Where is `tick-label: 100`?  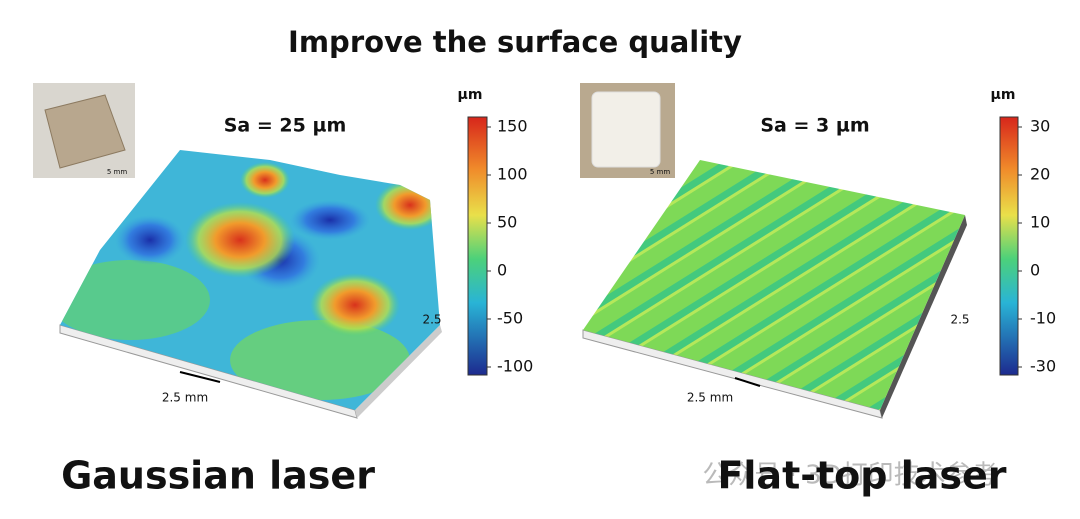 tick-label: 100 is located at coordinates (512, 174).